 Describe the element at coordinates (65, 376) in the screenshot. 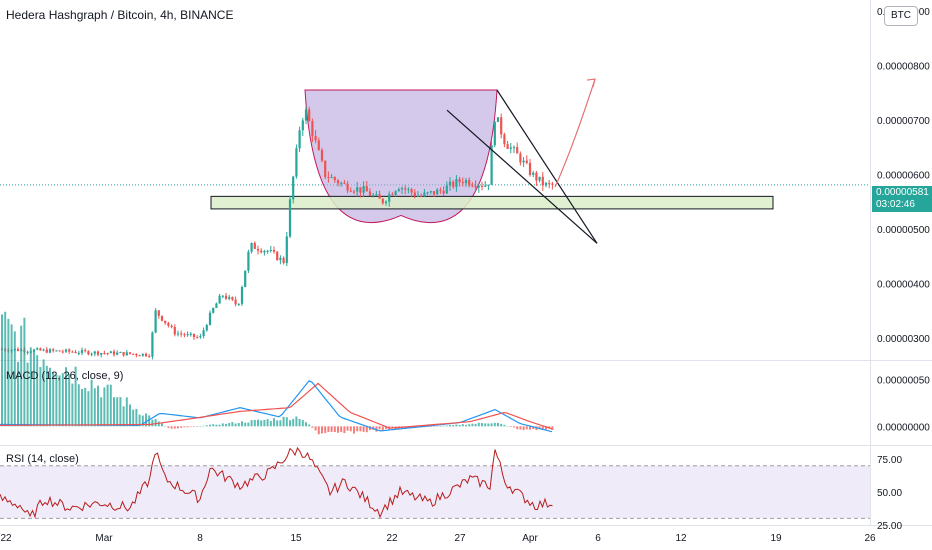

I see `macd-label: MACD (12, 26, close, 9)` at that location.